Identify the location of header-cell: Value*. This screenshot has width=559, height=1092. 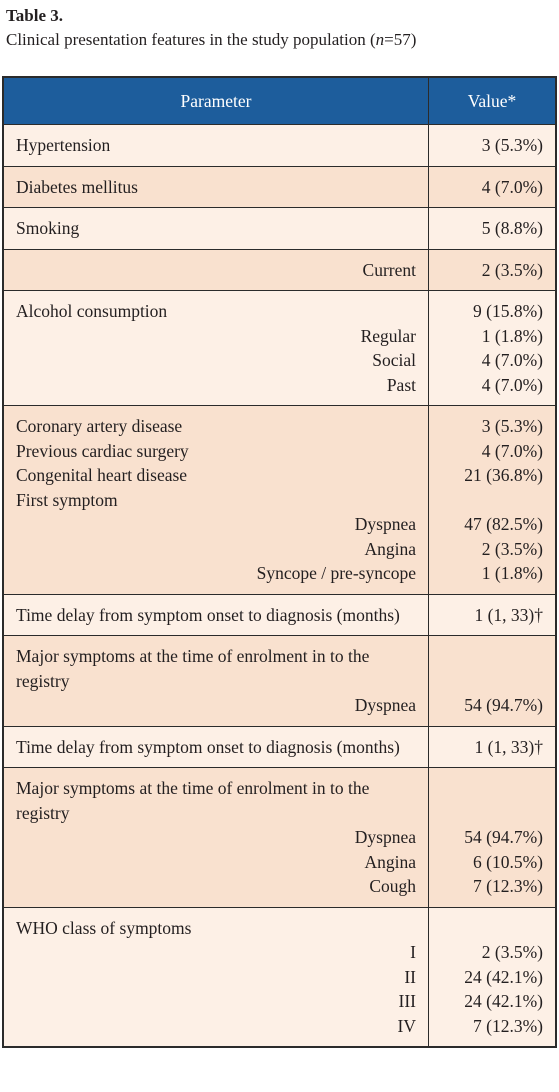
(492, 100).